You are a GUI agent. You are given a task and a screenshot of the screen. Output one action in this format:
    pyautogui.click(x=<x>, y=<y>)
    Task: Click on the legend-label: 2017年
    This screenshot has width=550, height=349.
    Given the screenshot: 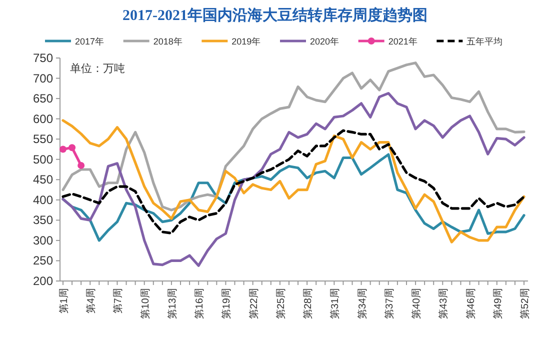 What is the action you would take?
    pyautogui.click(x=89, y=41)
    